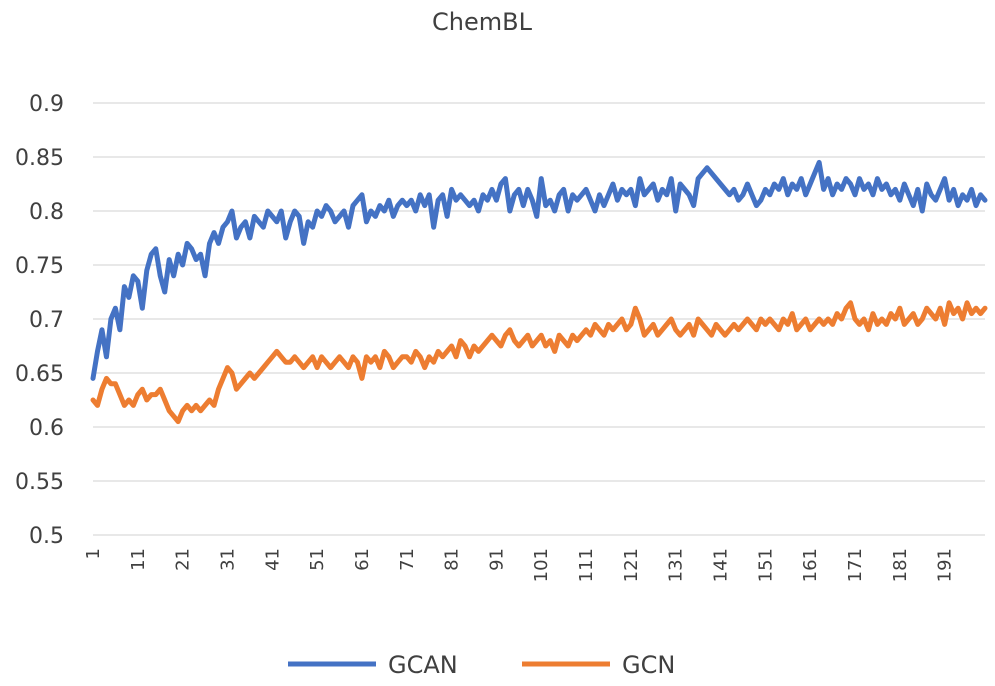 This screenshot has width=995, height=686. What do you see at coordinates (407, 559) in the screenshot?
I see `x-tick-label: 71` at bounding box center [407, 559].